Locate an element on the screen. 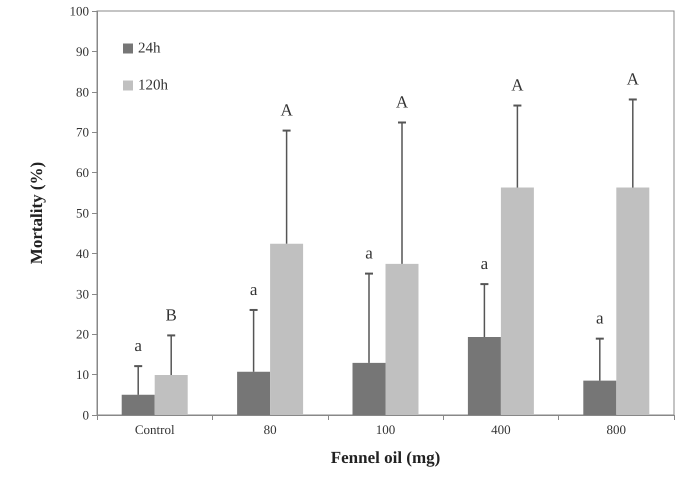  y-tick-label: 70 is located at coordinates (82, 132).